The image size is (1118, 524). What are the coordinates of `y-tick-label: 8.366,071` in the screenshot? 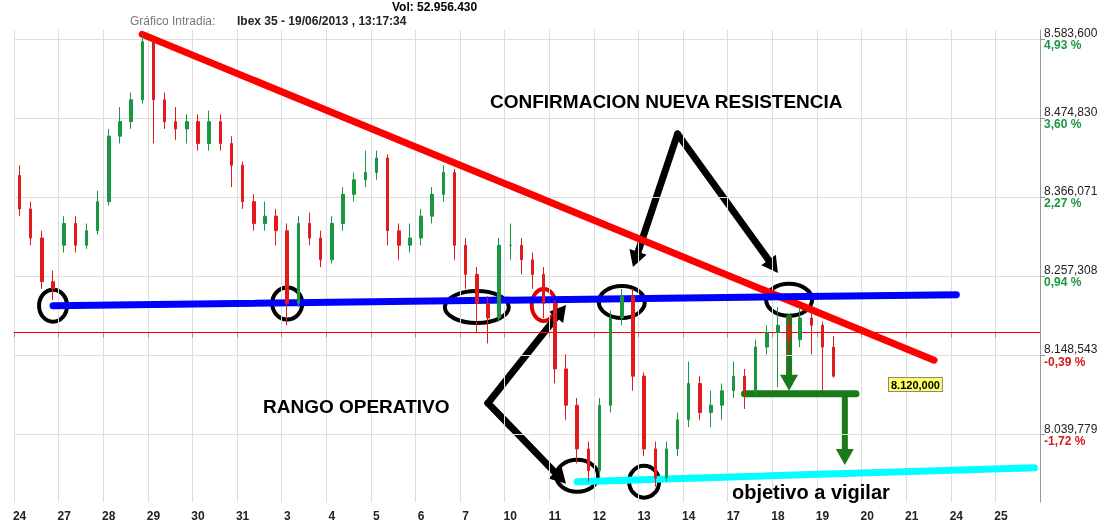 It's located at (1071, 191).